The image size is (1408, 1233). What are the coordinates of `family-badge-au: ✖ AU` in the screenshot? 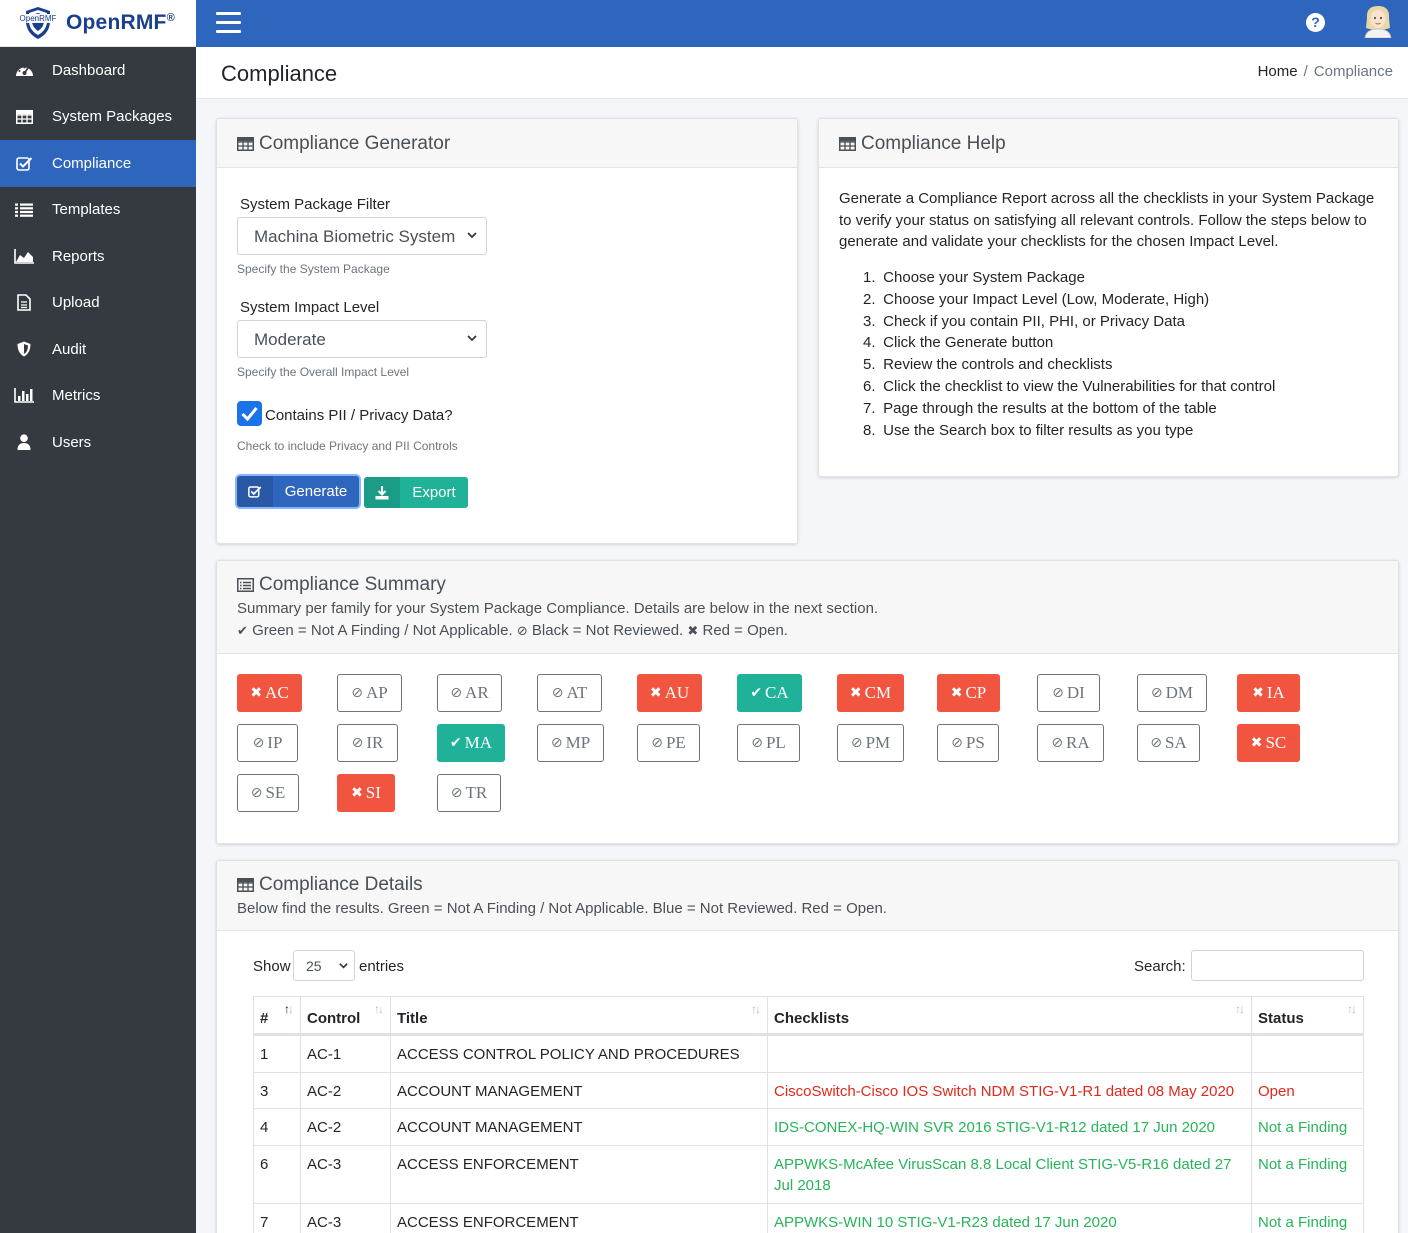 It's located at (669, 693).